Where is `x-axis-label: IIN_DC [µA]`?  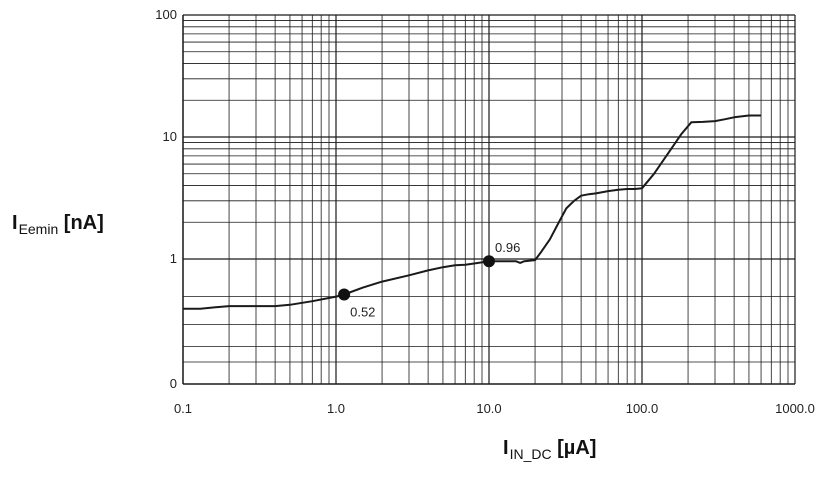 x-axis-label: IIN_DC [µA] is located at coordinates (550, 449).